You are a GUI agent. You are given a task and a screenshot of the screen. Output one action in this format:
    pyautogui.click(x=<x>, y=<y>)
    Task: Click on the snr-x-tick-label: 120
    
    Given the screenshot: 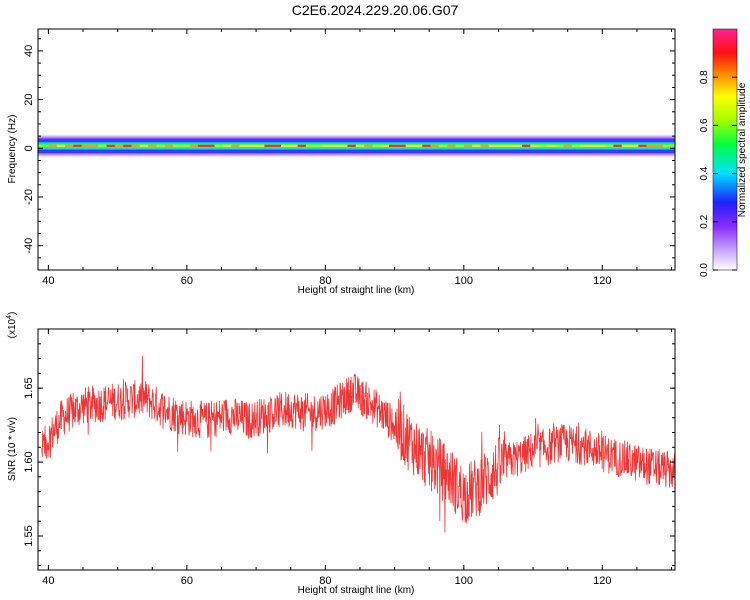 What is the action you would take?
    pyautogui.click(x=602, y=581)
    